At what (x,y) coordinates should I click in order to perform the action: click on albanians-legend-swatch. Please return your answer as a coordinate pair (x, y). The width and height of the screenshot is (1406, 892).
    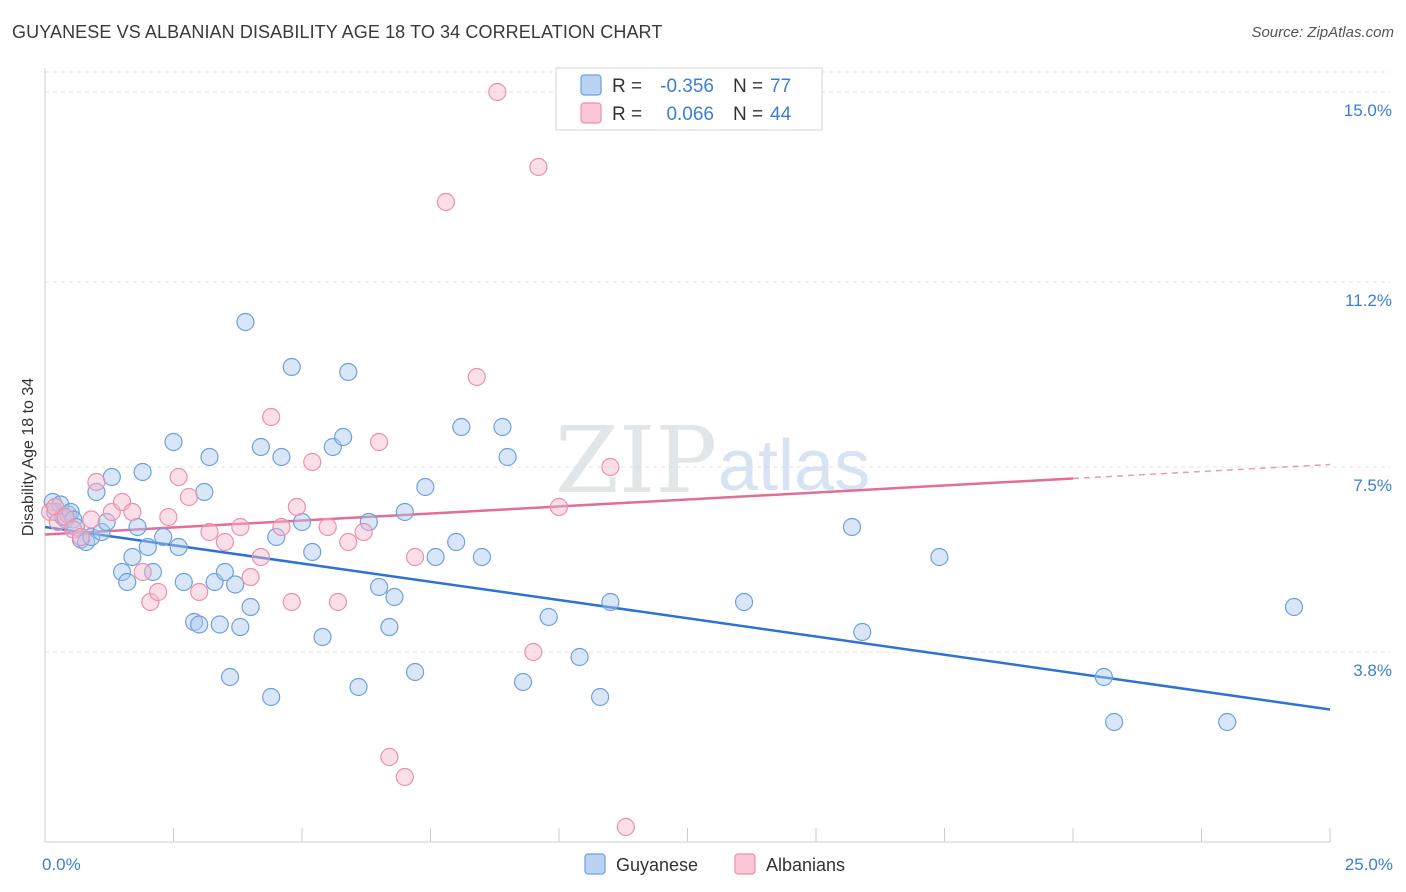
    Looking at the image, I should click on (591, 113).